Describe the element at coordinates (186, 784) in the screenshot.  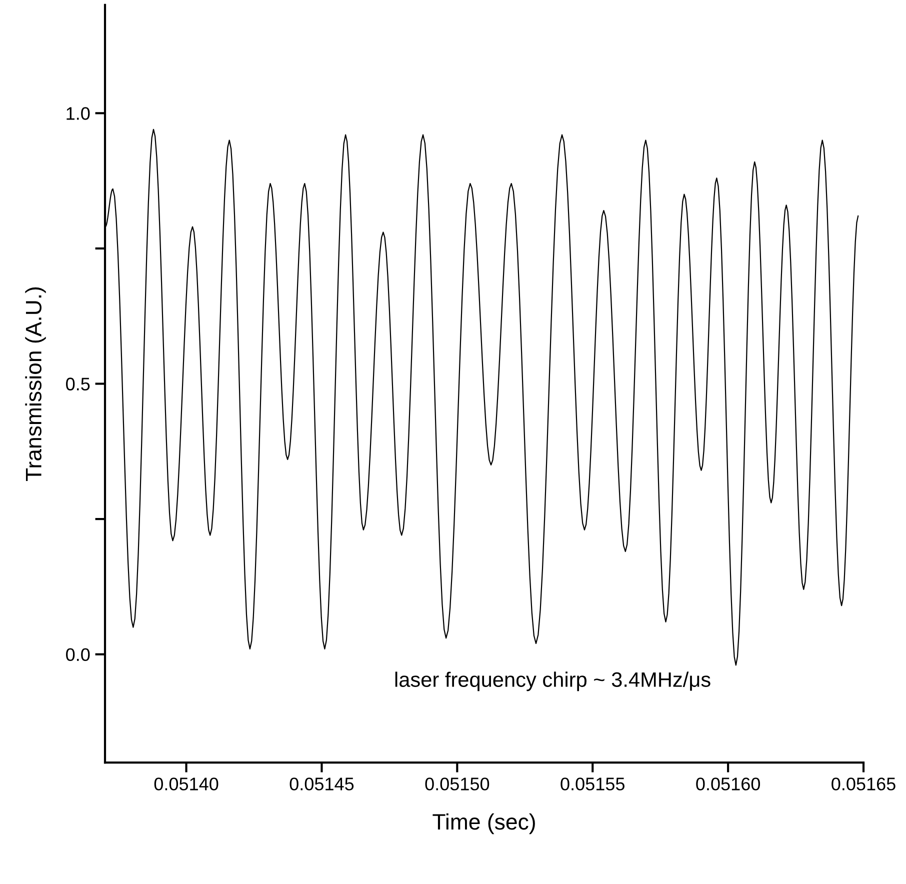
I see `x-tick-label: 0.05140` at that location.